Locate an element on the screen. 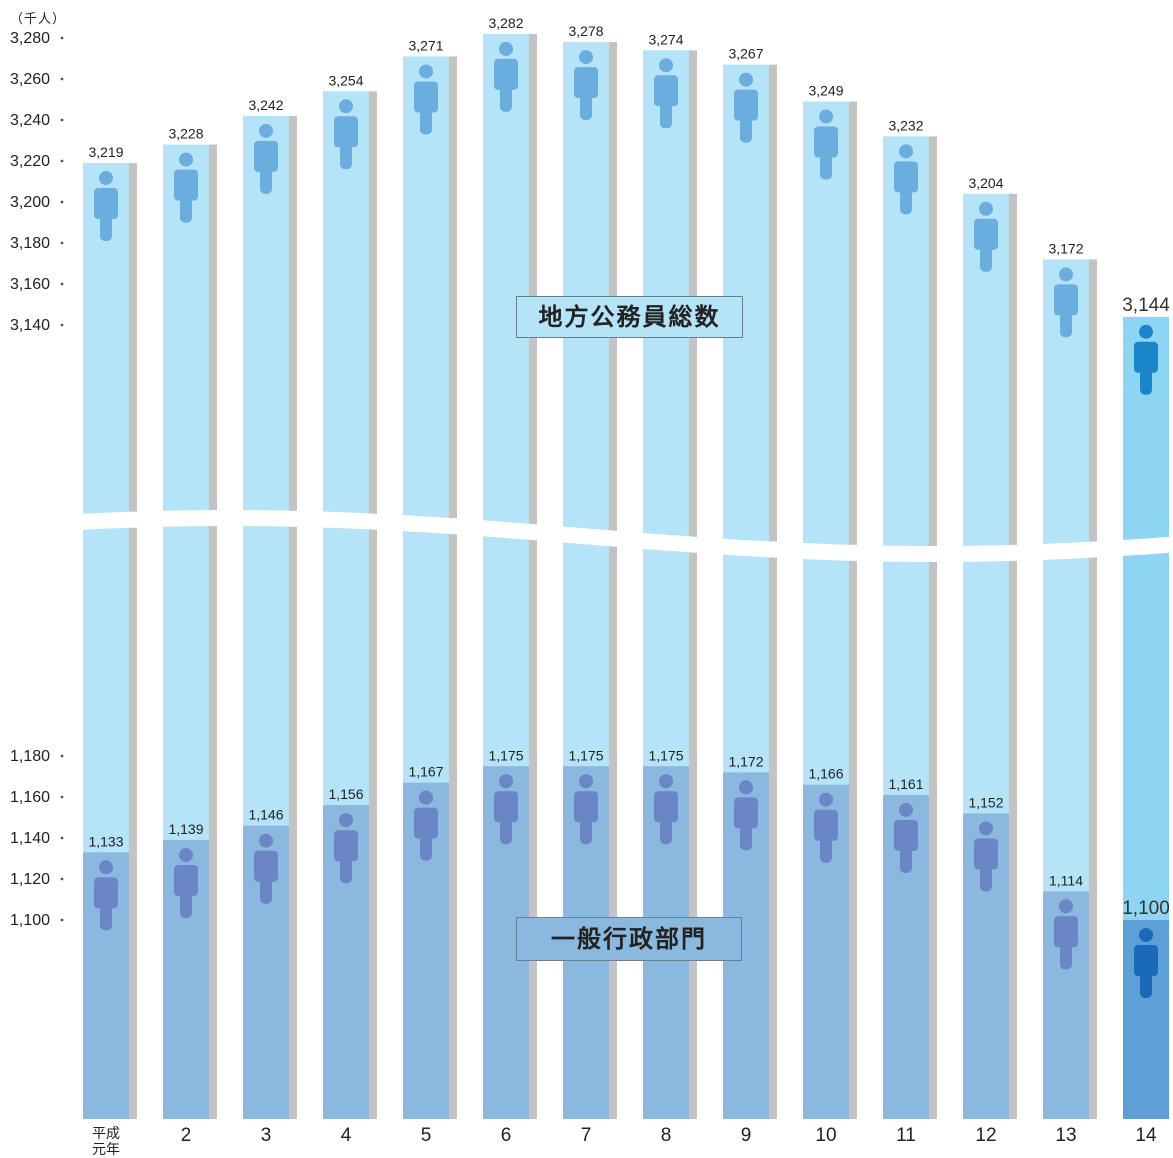  unit-label: （千人） is located at coordinates (38, 19).